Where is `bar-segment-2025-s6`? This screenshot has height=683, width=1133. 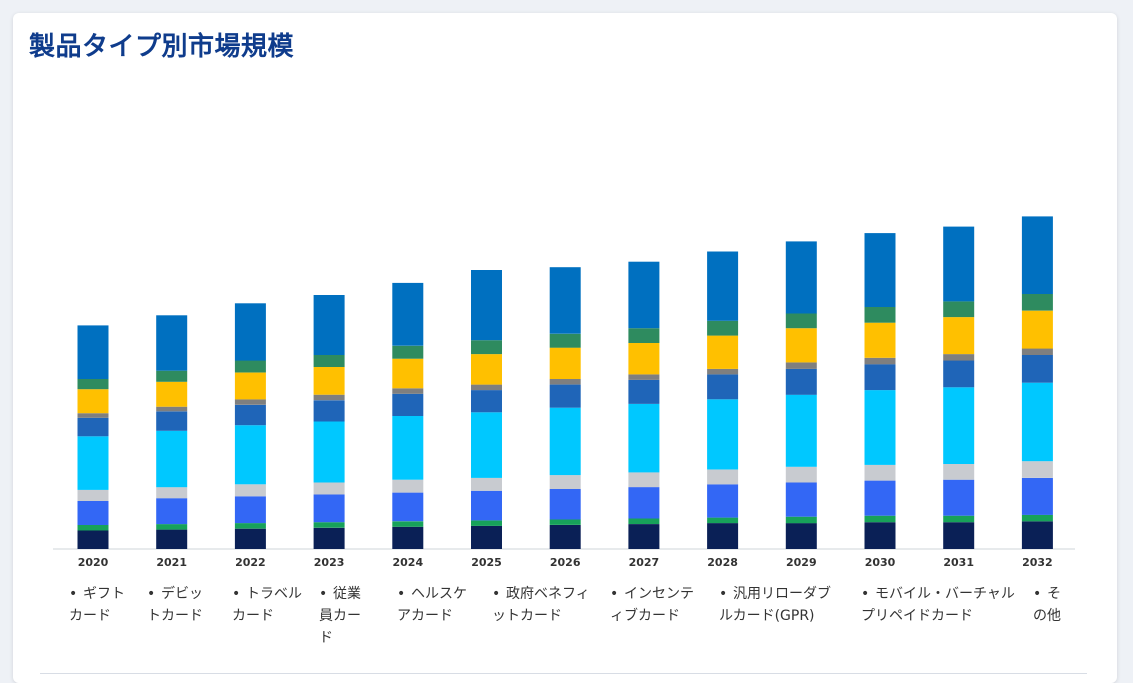 bar-segment-2025-s6 is located at coordinates (486, 387).